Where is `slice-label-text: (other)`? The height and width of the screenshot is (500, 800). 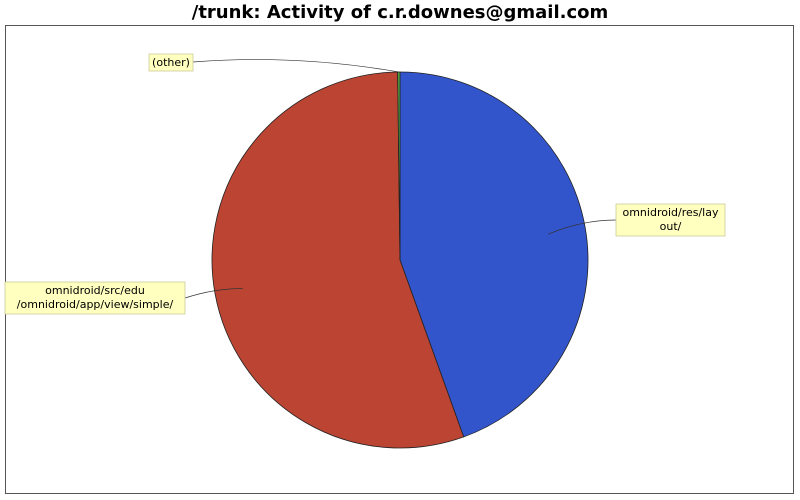
slice-label-text: (other) is located at coordinates (171, 62).